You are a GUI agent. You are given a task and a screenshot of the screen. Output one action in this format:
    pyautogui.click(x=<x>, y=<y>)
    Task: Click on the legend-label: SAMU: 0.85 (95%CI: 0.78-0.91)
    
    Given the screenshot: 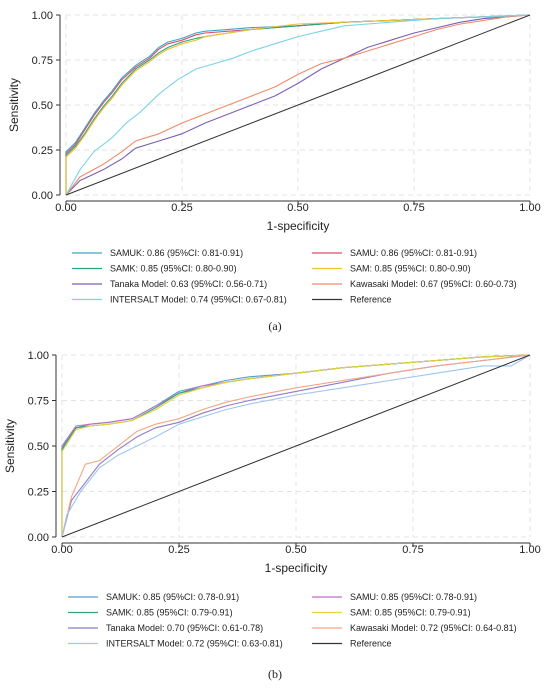 What is the action you would take?
    pyautogui.click(x=413, y=597)
    